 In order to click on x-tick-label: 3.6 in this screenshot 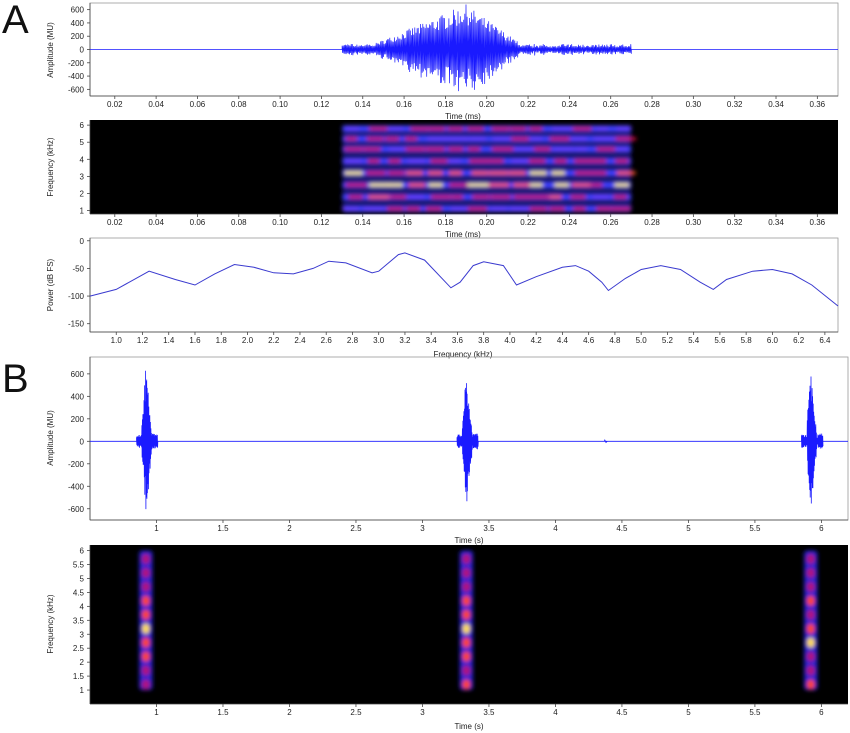, I will do `click(458, 340)`.